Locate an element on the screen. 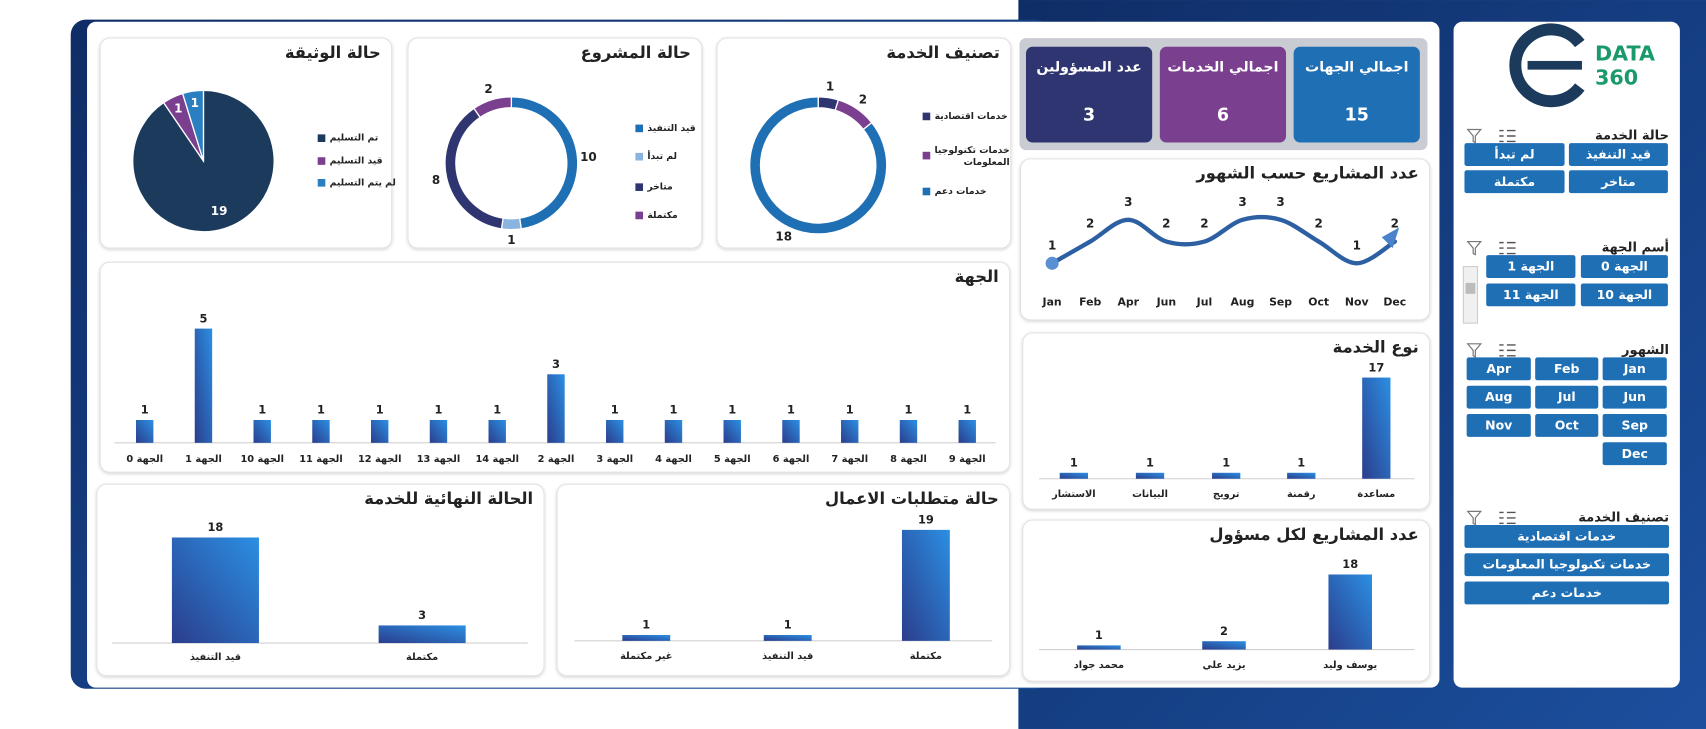 Image resolution: width=1706 pixels, height=729 pixels. slicer-item: Jul is located at coordinates (1566, 396).